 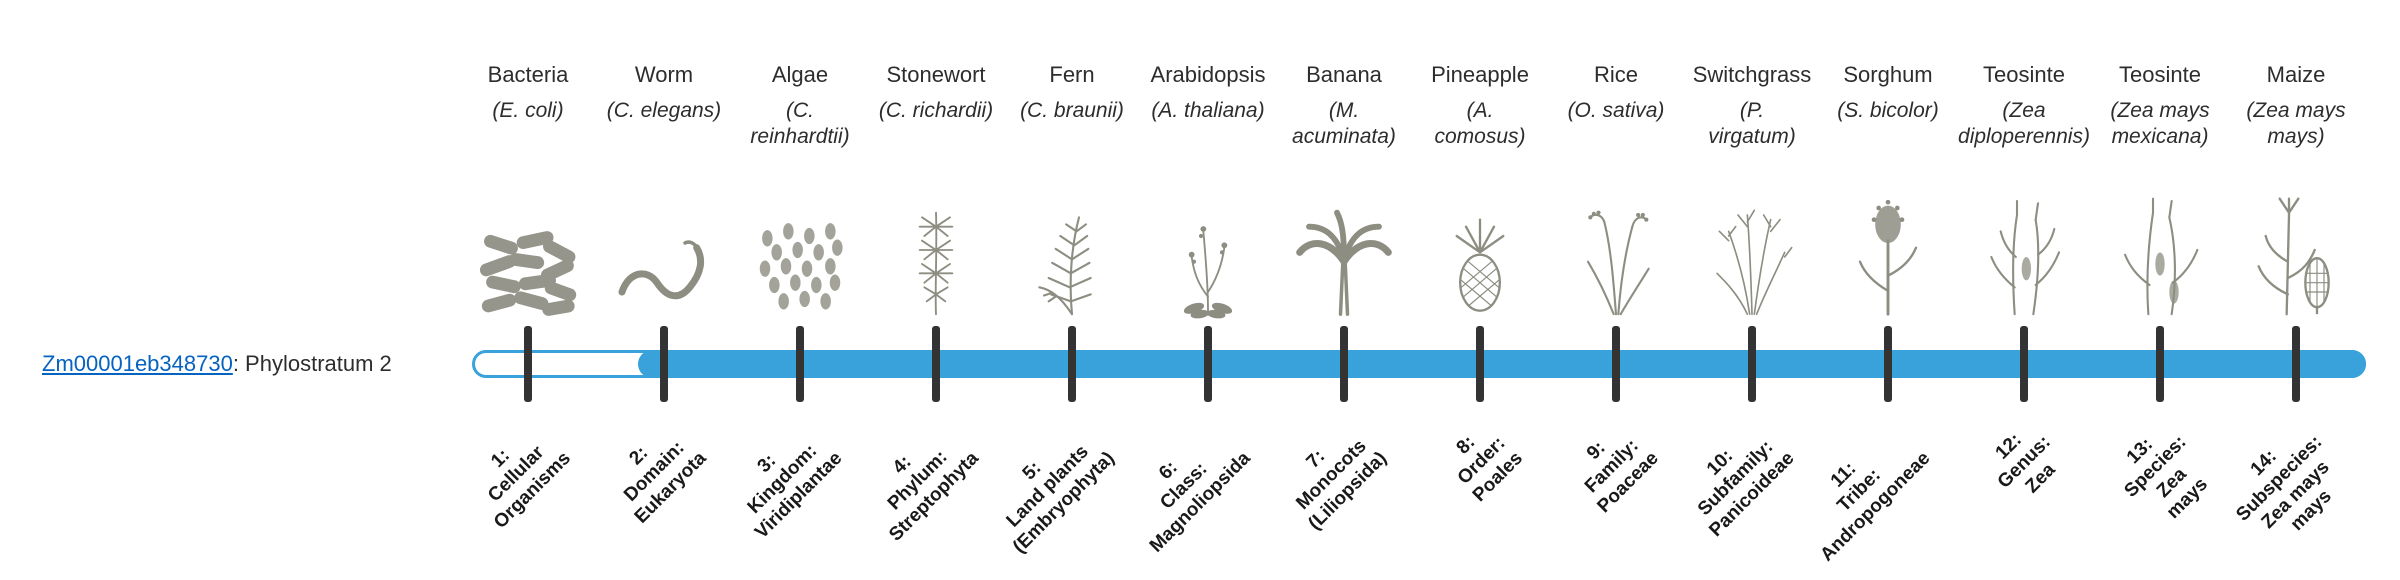 I want to click on organism-scientific-name: (Zea mays mexicana), so click(x=2160, y=124).